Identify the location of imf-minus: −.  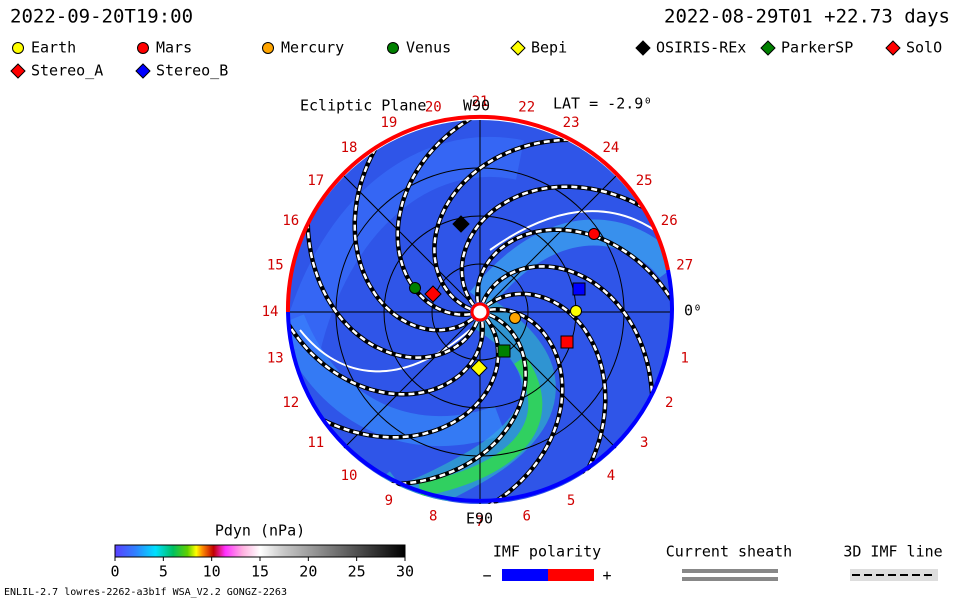
(486, 576).